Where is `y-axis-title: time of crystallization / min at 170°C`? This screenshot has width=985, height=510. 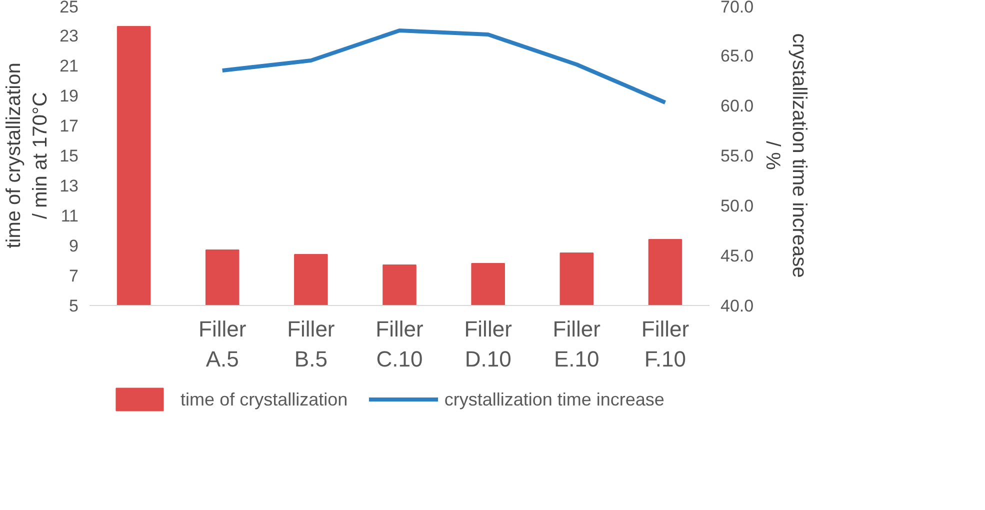 y-axis-title: time of crystallization / min at 170°C is located at coordinates (27, 155).